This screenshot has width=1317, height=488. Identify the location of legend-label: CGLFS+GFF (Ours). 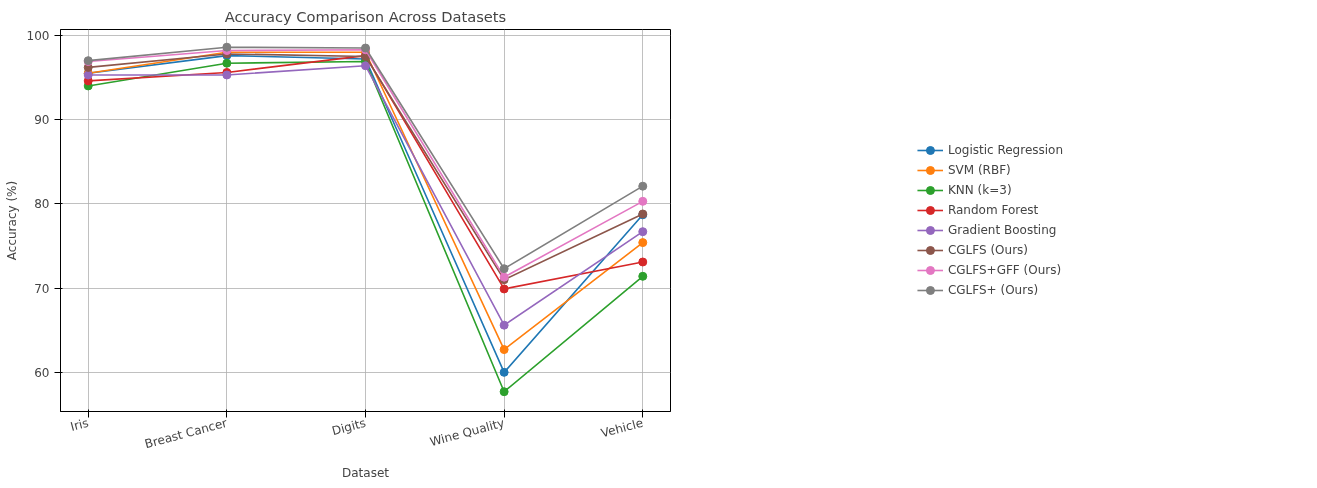
(1004, 270).